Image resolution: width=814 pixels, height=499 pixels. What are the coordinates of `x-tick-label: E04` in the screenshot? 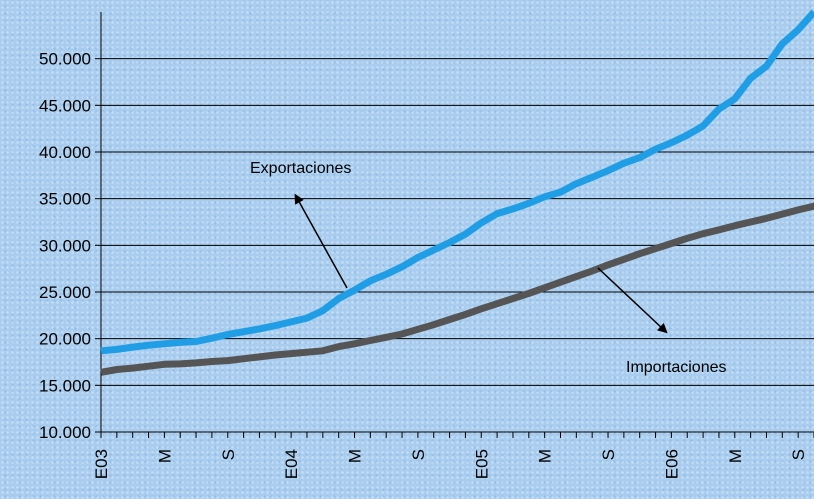 It's located at (291, 464).